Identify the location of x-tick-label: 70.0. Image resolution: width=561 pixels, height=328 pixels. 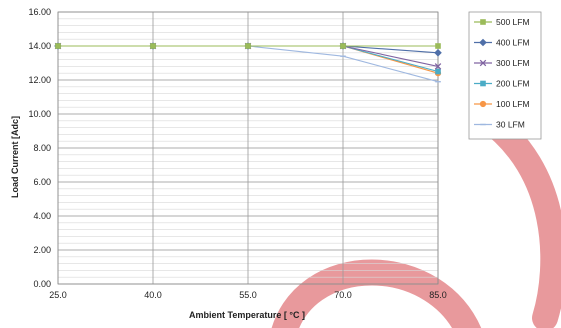
(343, 295).